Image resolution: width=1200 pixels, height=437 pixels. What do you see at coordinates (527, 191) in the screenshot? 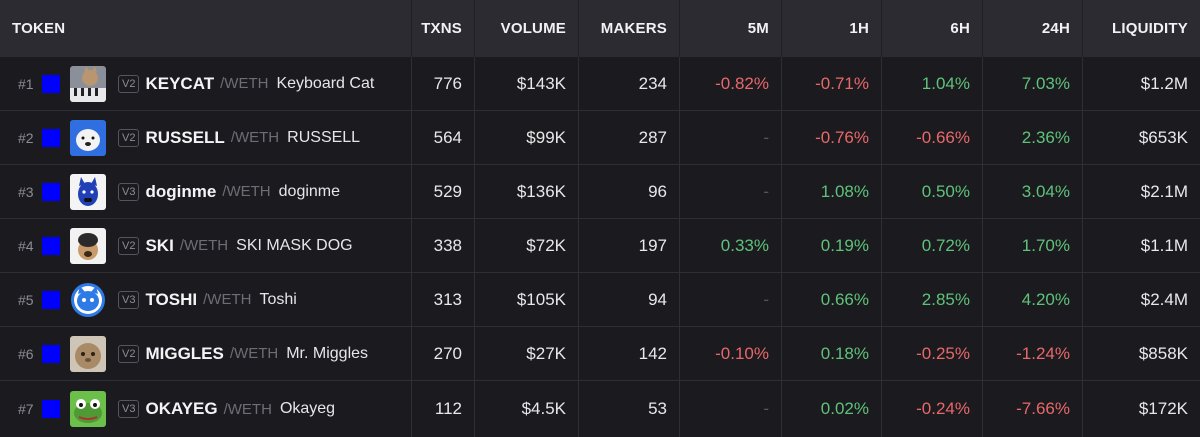
I see `volume-cell: $136K` at bounding box center [527, 191].